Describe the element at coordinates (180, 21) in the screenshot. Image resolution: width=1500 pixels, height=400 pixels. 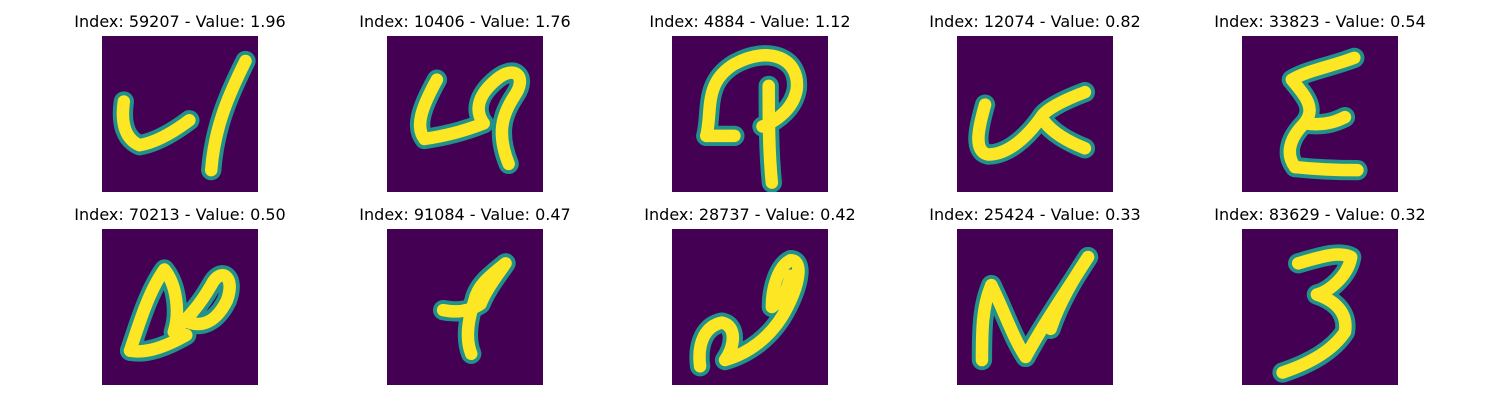
I see `panel-title: Index: 59207 - Value: 1.96` at that location.